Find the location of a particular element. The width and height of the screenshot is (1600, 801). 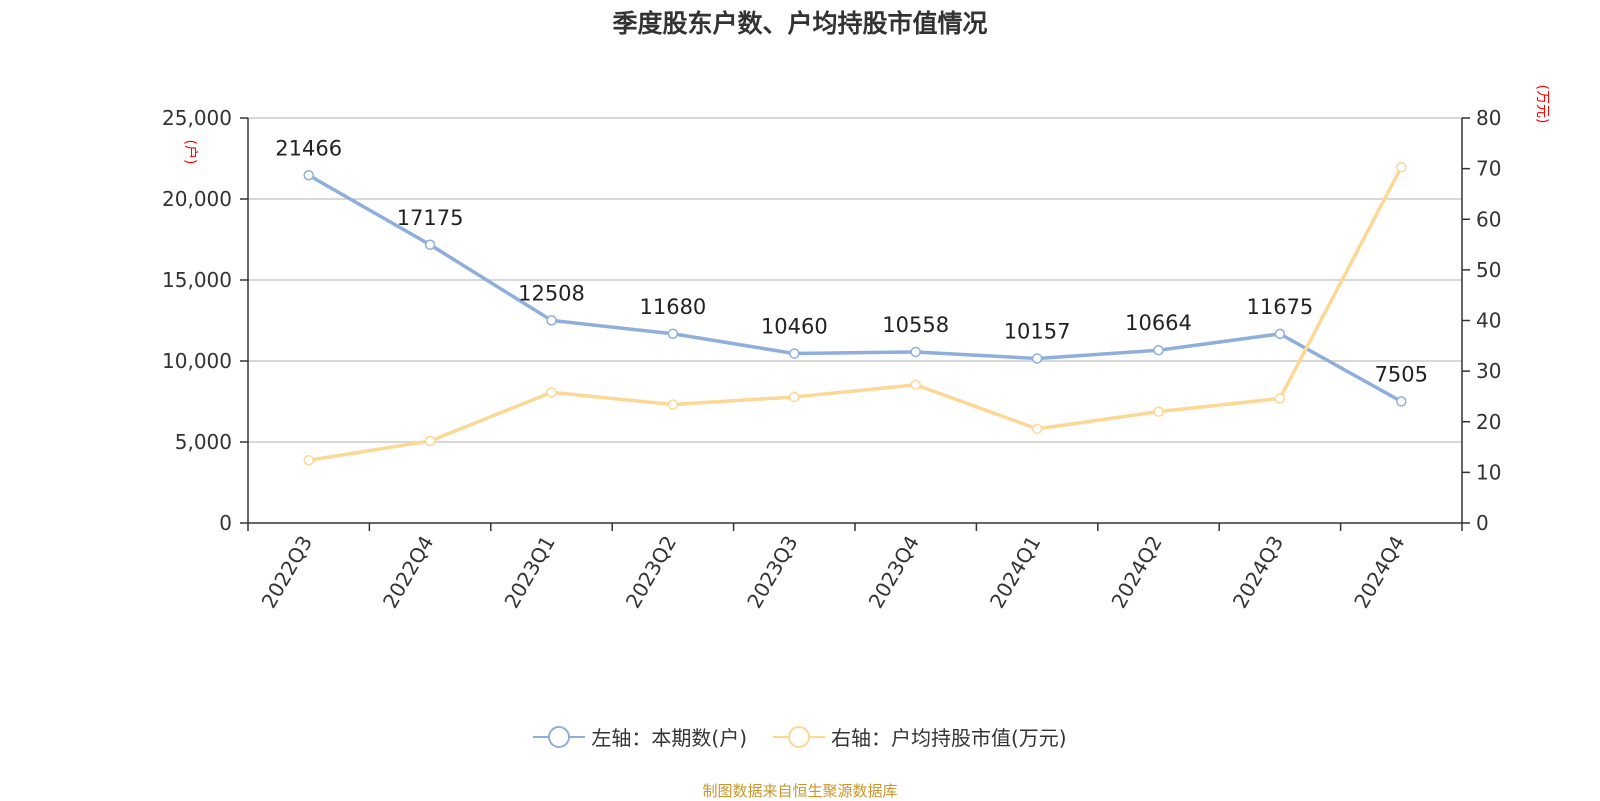

right-axis-tick-label: 10 is located at coordinates (1488, 472).